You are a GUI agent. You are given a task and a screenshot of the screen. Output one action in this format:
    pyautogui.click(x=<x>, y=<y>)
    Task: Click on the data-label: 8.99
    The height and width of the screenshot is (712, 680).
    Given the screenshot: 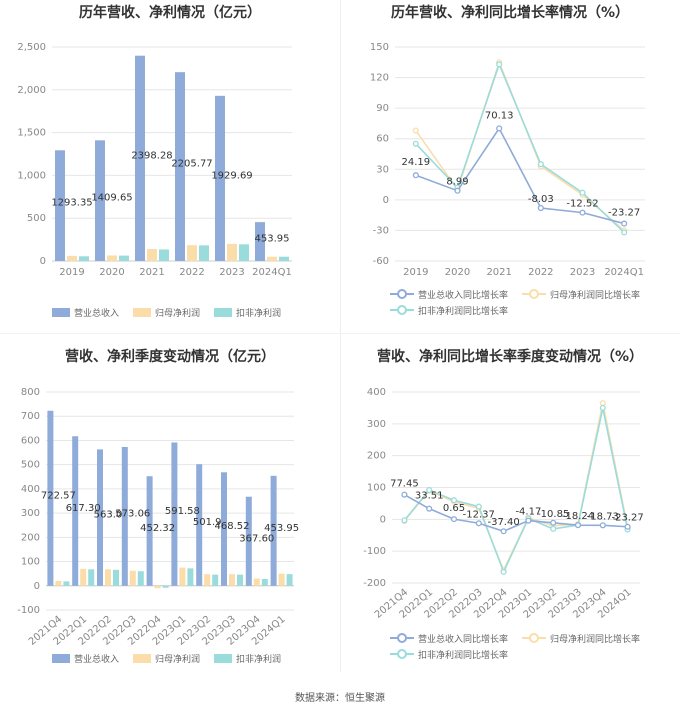 What is the action you would take?
    pyautogui.click(x=457, y=182)
    